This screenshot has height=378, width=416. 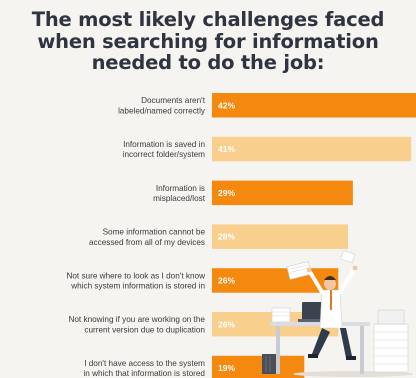 I want to click on value-label-6: 26%, so click(x=226, y=324).